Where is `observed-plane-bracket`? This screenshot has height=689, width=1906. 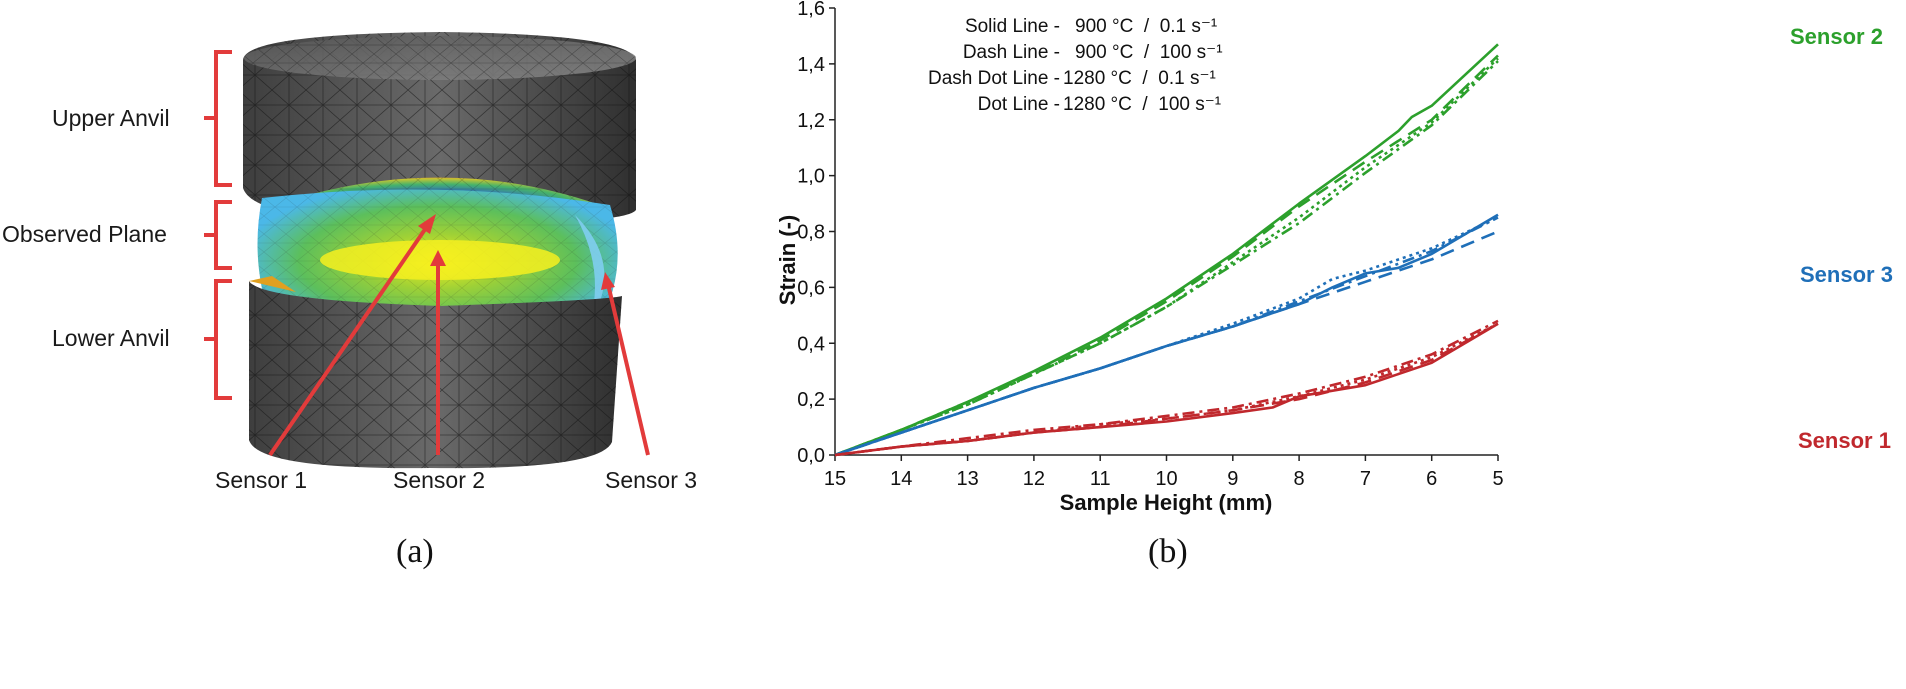 observed-plane-bracket is located at coordinates (218, 235).